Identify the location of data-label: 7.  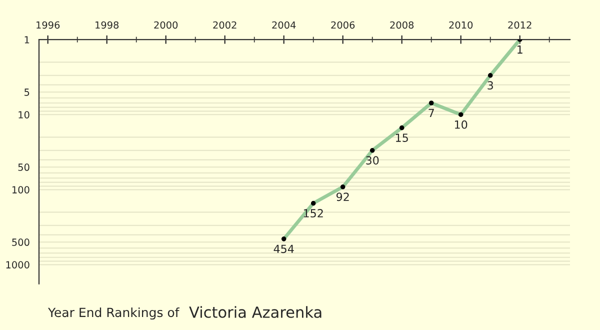
(431, 112).